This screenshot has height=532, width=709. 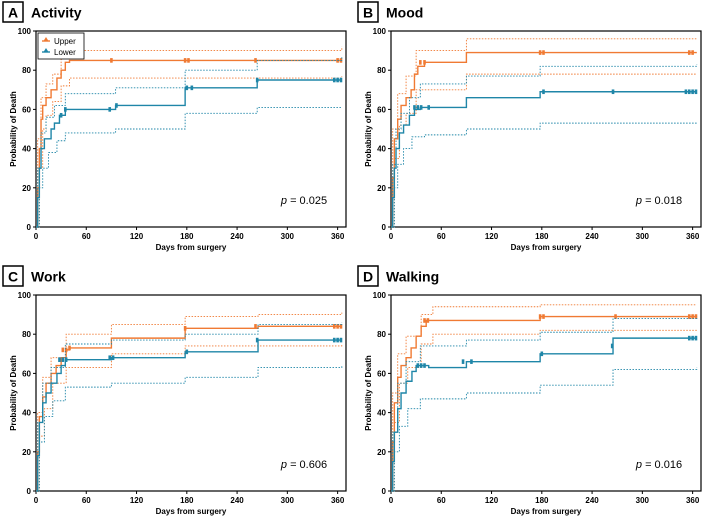 I want to click on p-value-symbol: p, so click(x=638, y=465).